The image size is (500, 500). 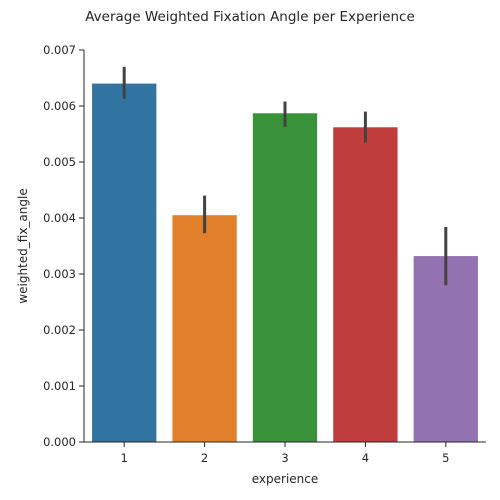 I want to click on x-tick-label: 5, so click(x=445, y=458).